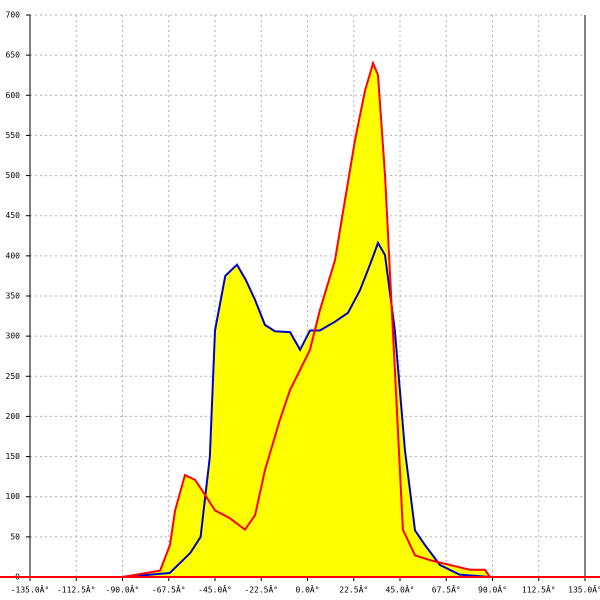 The height and width of the screenshot is (600, 600). Describe the element at coordinates (13, 456) in the screenshot. I see `y-tick-label: 150` at that location.